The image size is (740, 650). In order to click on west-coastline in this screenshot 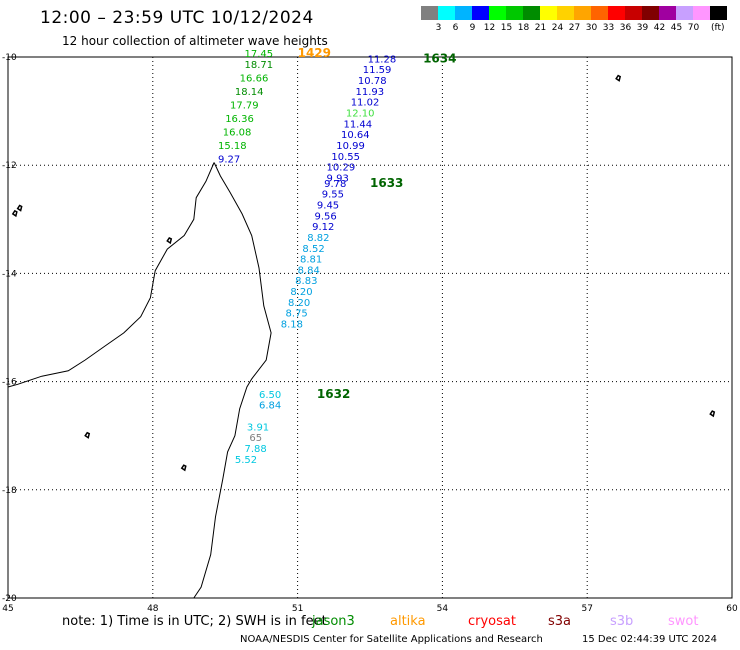, I will do `click(111, 275)`.